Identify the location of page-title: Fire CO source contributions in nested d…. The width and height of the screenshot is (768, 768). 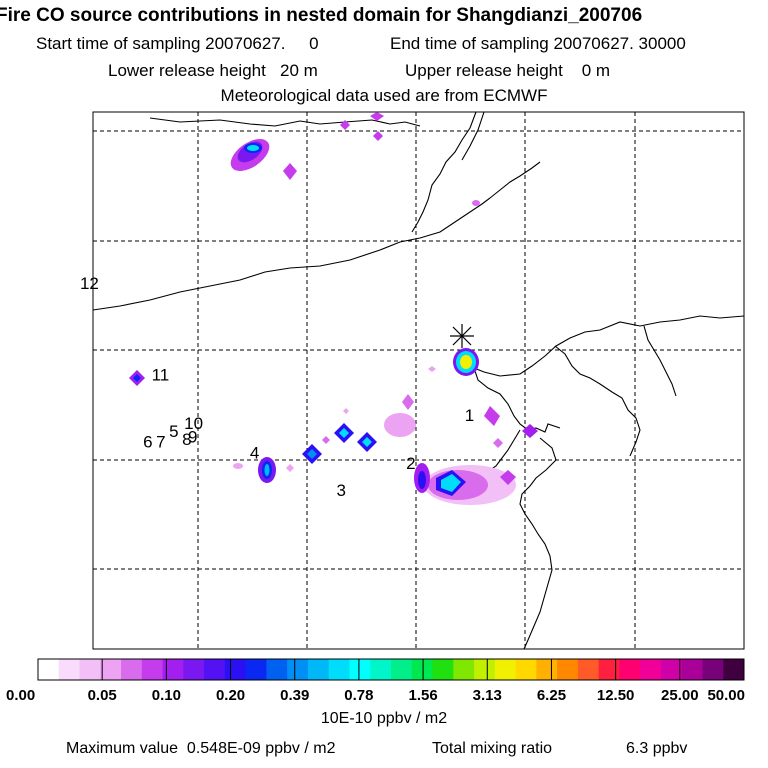
(321, 15).